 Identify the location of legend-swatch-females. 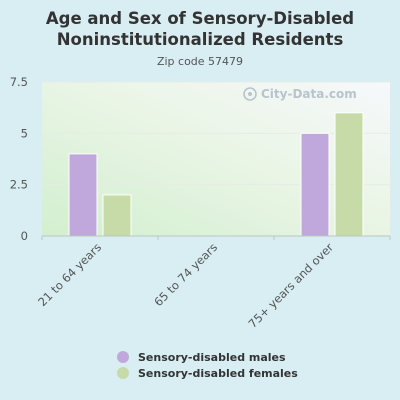
(123, 373).